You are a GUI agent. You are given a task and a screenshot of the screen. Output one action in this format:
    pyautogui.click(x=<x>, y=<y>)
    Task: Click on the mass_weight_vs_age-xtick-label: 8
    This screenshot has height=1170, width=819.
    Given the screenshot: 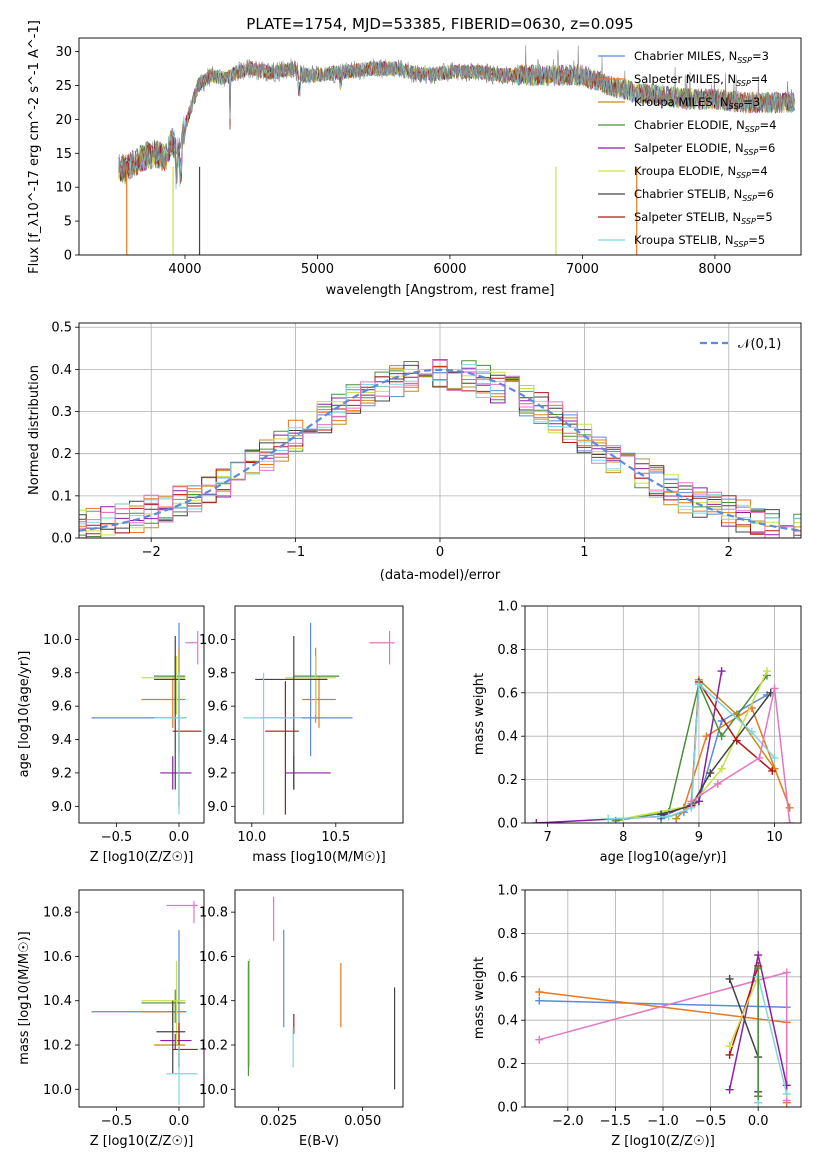 What is the action you would take?
    pyautogui.click(x=623, y=837)
    